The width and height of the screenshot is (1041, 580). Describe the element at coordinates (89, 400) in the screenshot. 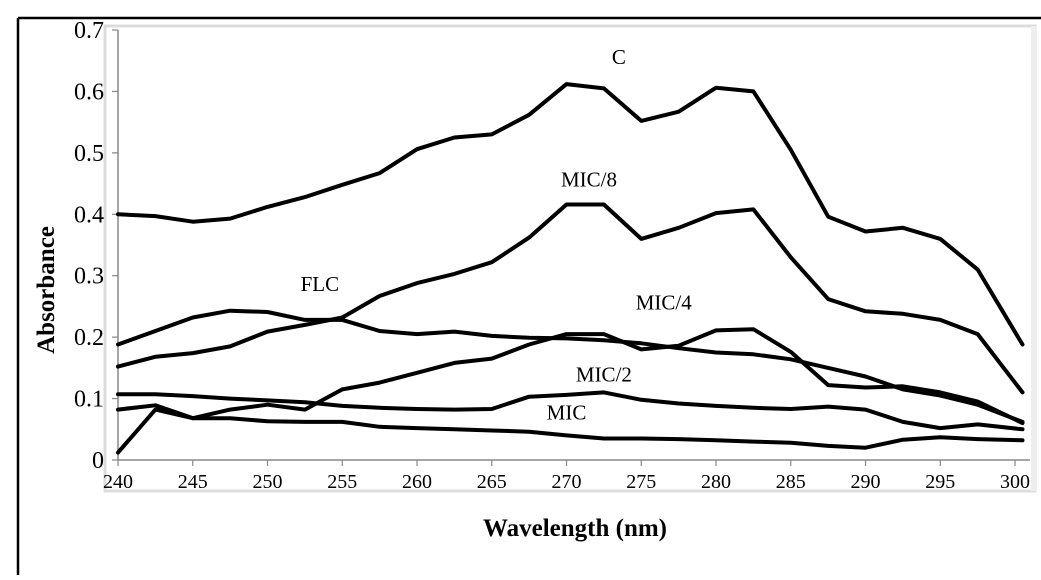

I see `y-tick-label: 0.1` at that location.